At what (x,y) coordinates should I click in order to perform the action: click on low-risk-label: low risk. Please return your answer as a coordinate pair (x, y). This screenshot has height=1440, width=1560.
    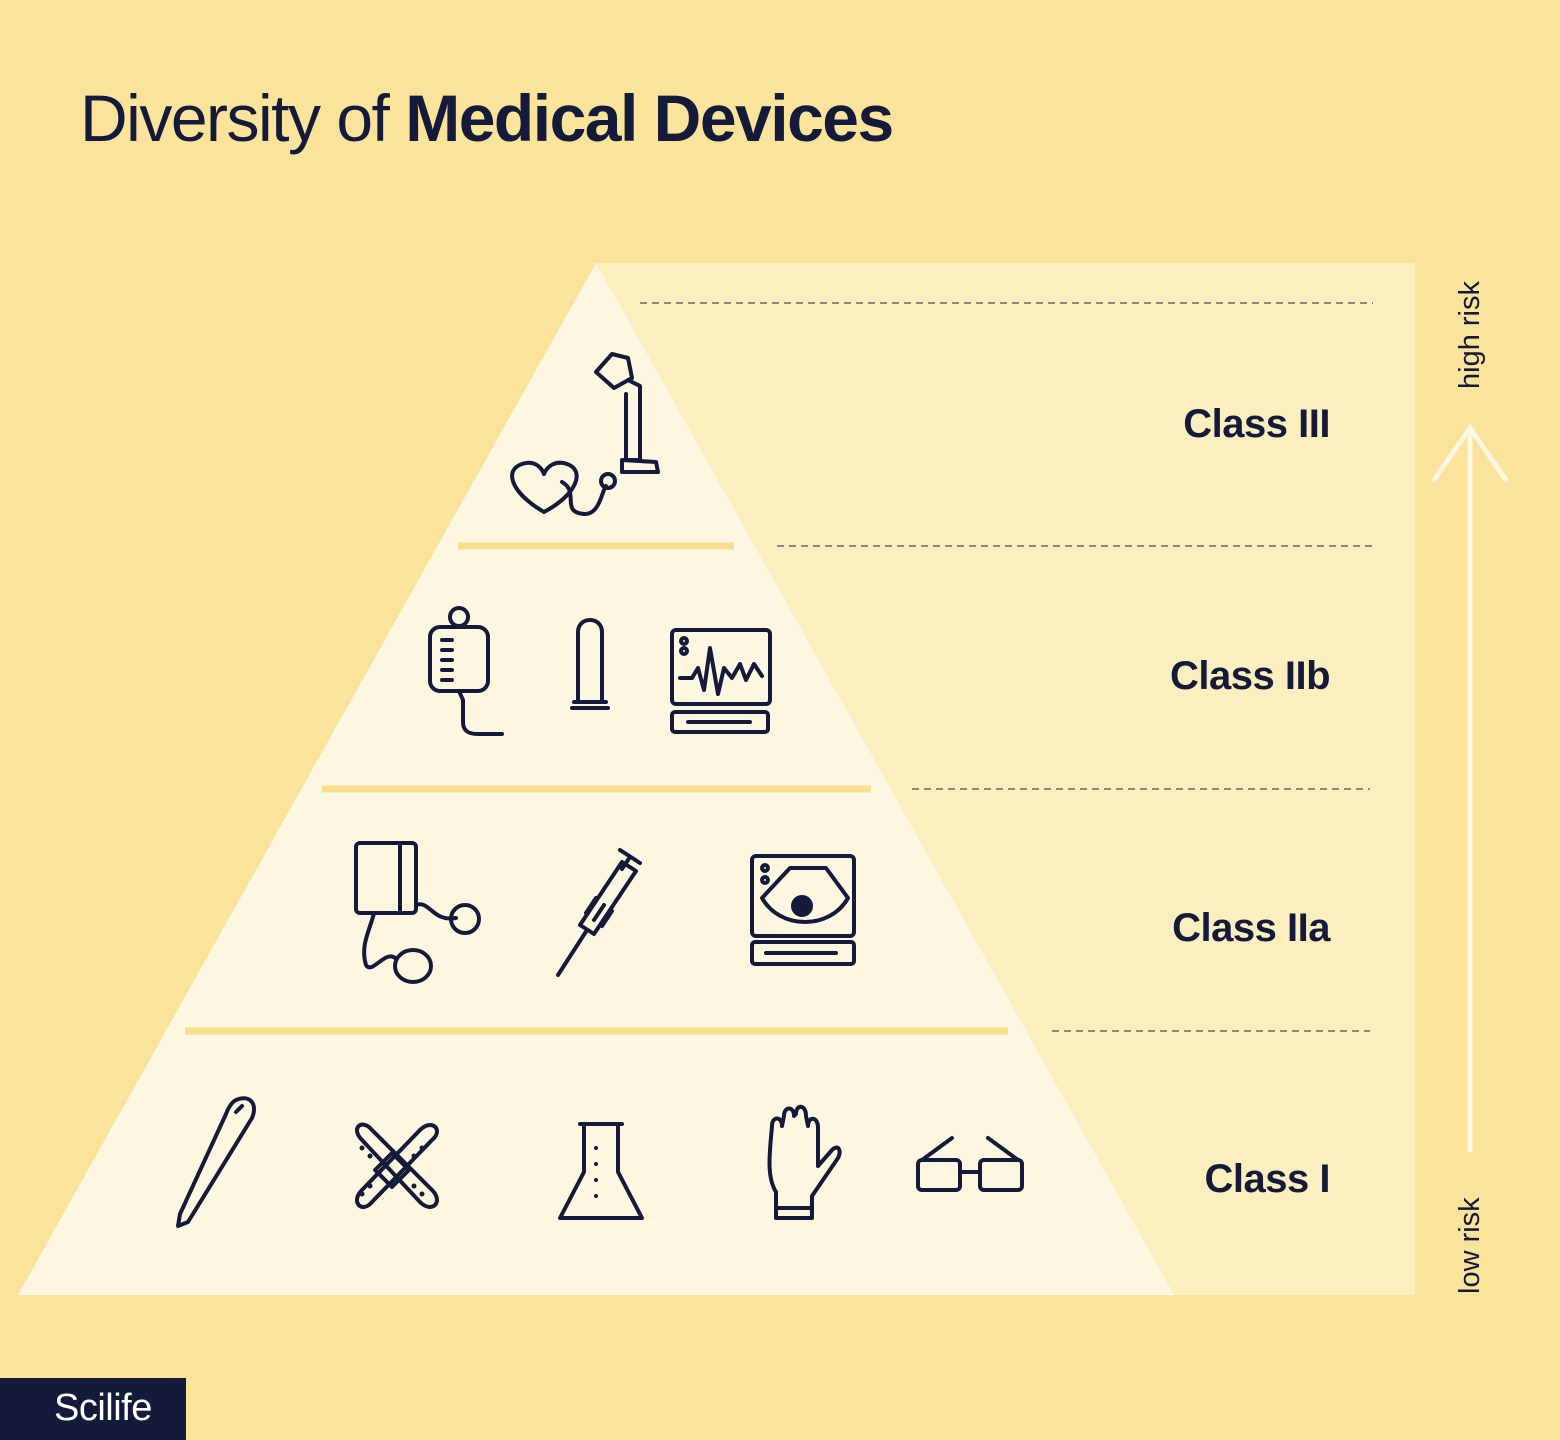
    Looking at the image, I should click on (1470, 1245).